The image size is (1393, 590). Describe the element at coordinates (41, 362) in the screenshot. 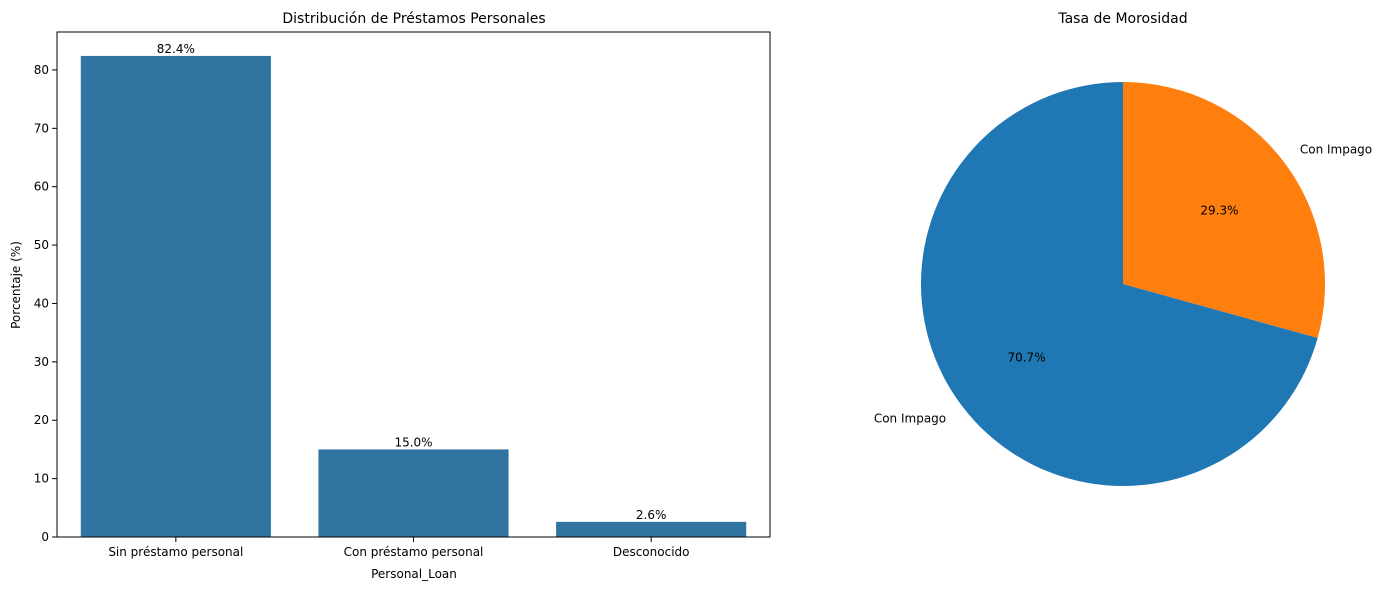

I see `y-tick-label: 30` at that location.